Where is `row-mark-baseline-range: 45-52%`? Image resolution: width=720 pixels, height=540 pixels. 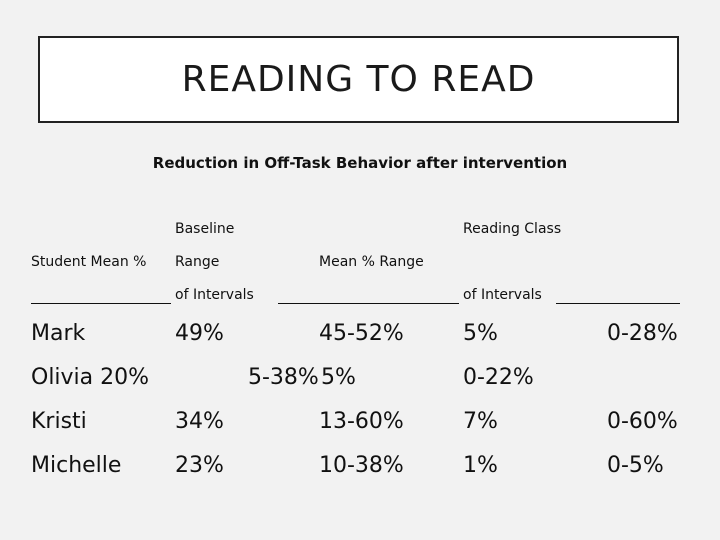
row-mark-baseline-range: 45-52% is located at coordinates (361, 333).